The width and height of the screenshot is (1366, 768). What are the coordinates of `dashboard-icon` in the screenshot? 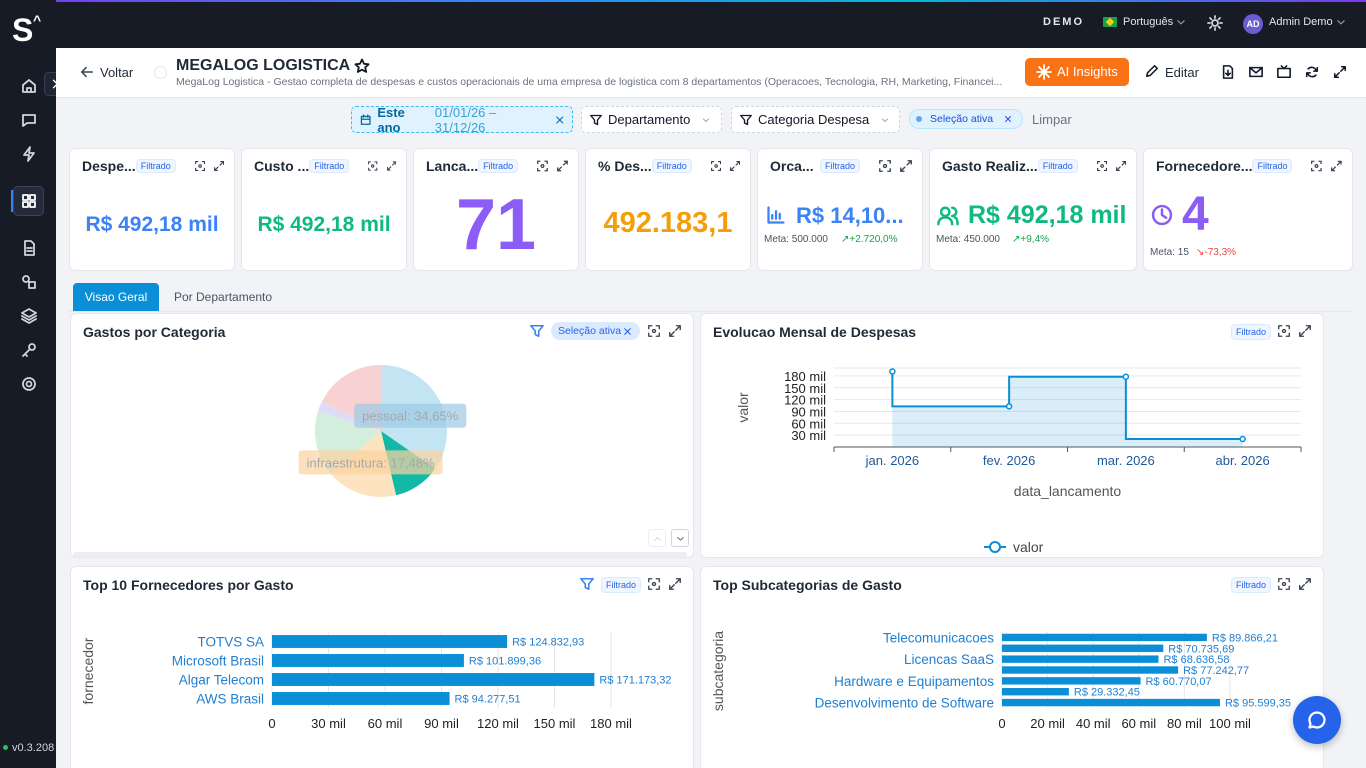 It's located at (29, 201).